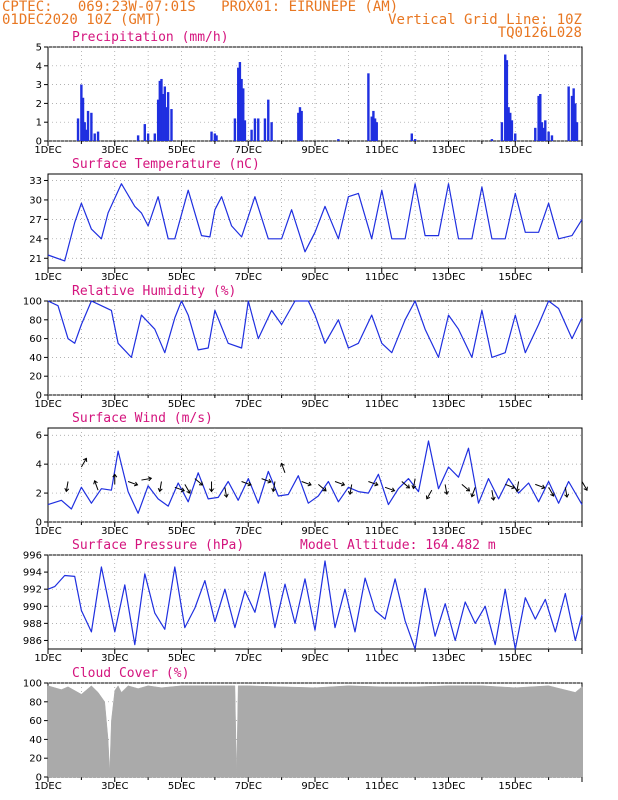  Describe the element at coordinates (449, 277) in the screenshot. I see `x-tick-label: 13DEC` at that location.